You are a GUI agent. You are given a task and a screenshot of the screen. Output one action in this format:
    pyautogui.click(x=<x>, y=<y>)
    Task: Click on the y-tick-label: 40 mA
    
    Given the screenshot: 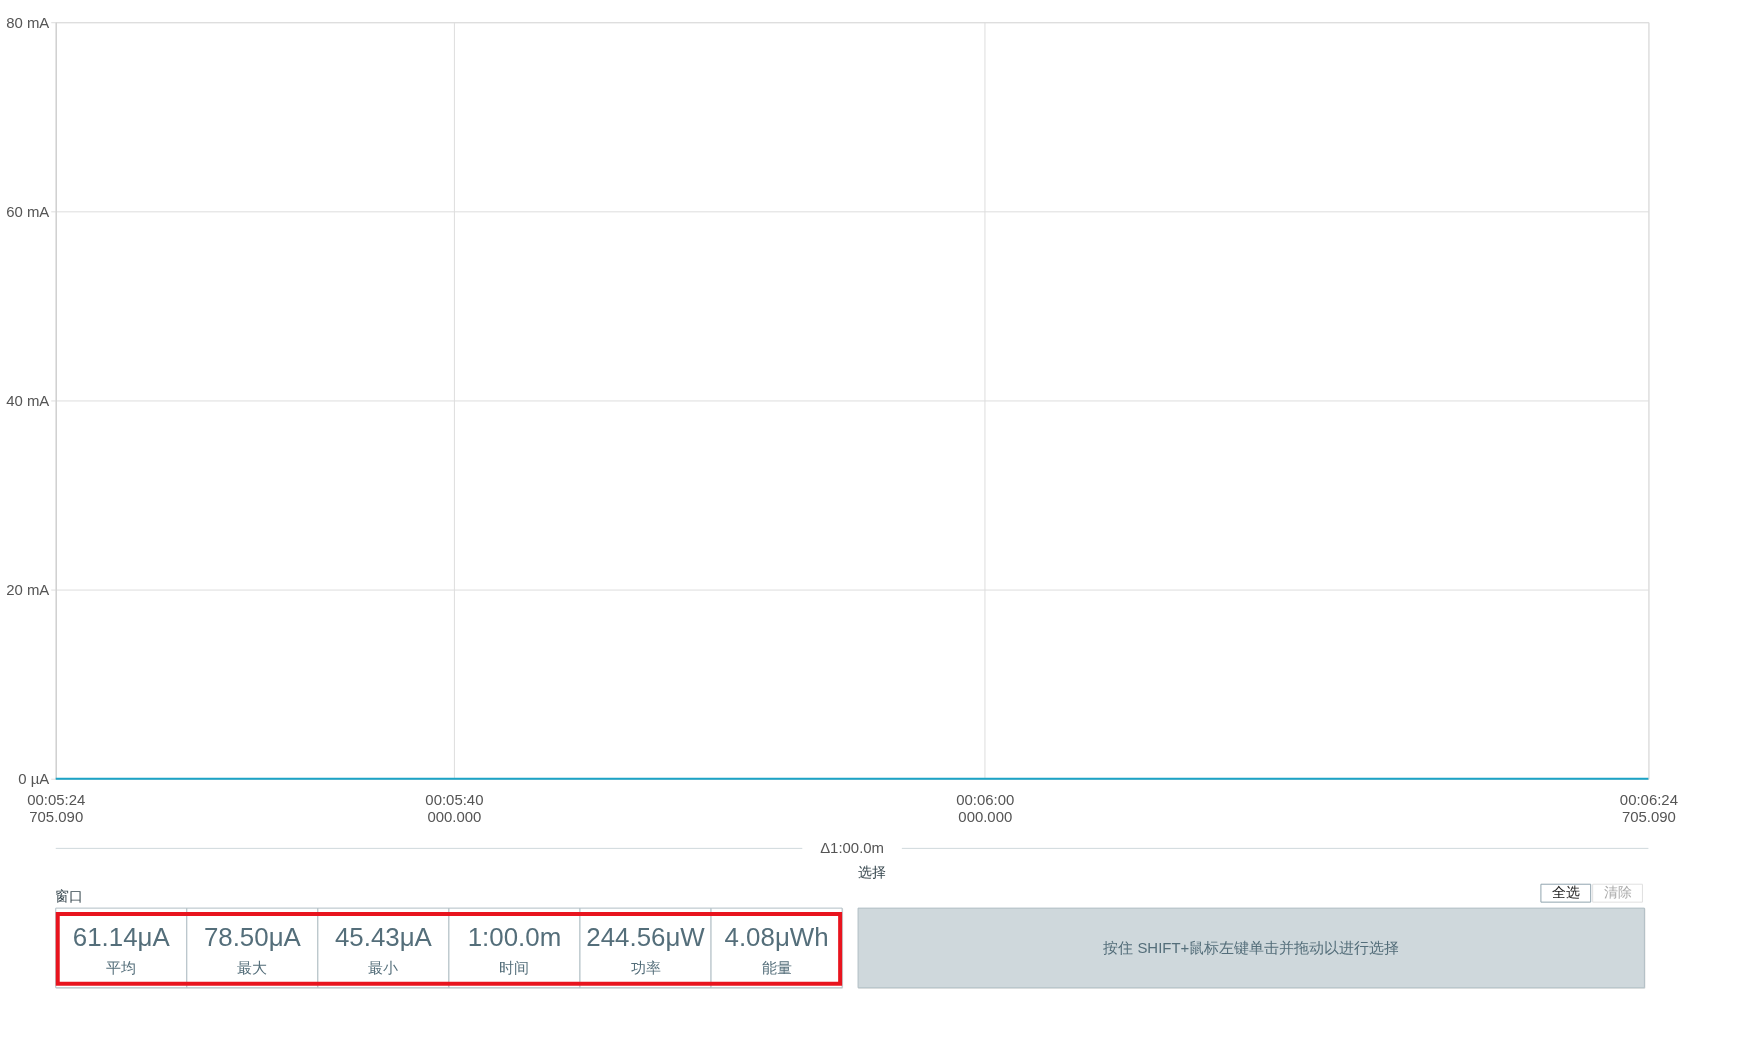 What is the action you would take?
    pyautogui.click(x=28, y=400)
    